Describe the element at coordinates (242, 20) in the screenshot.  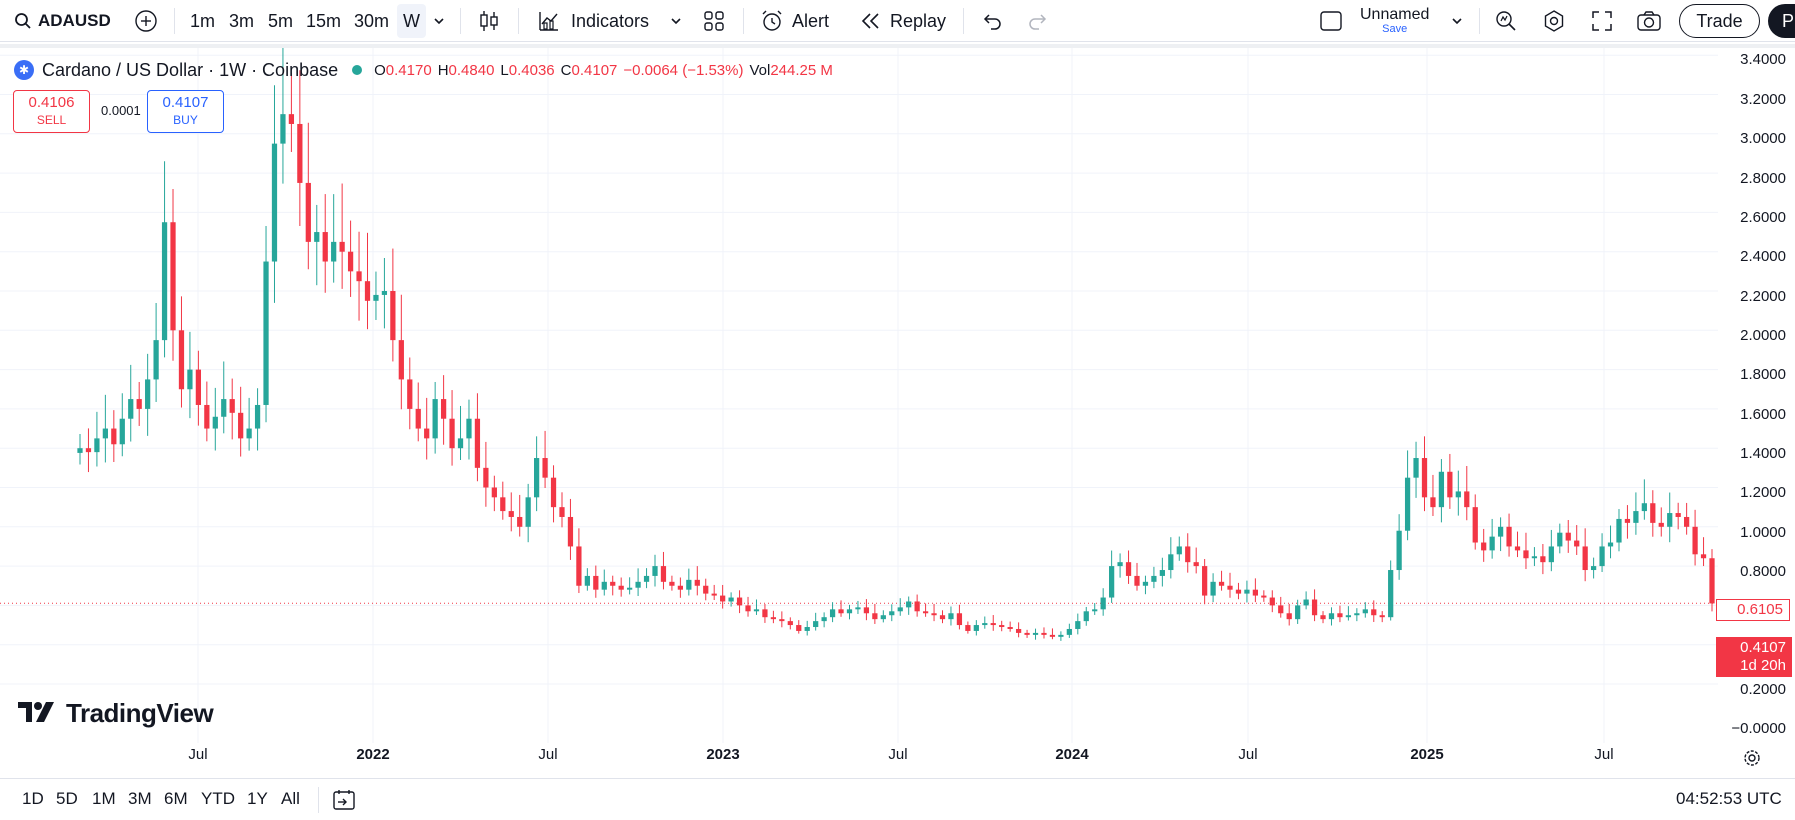
I see `interval-3m: 3m` at that location.